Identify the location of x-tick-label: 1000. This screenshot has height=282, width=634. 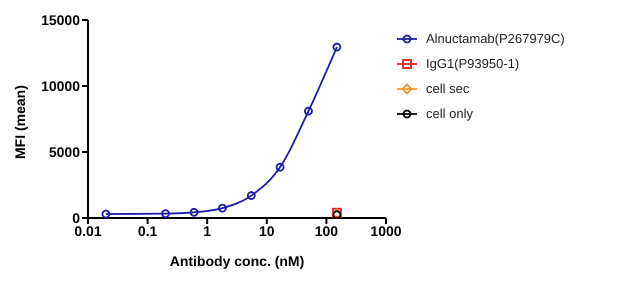
(386, 230).